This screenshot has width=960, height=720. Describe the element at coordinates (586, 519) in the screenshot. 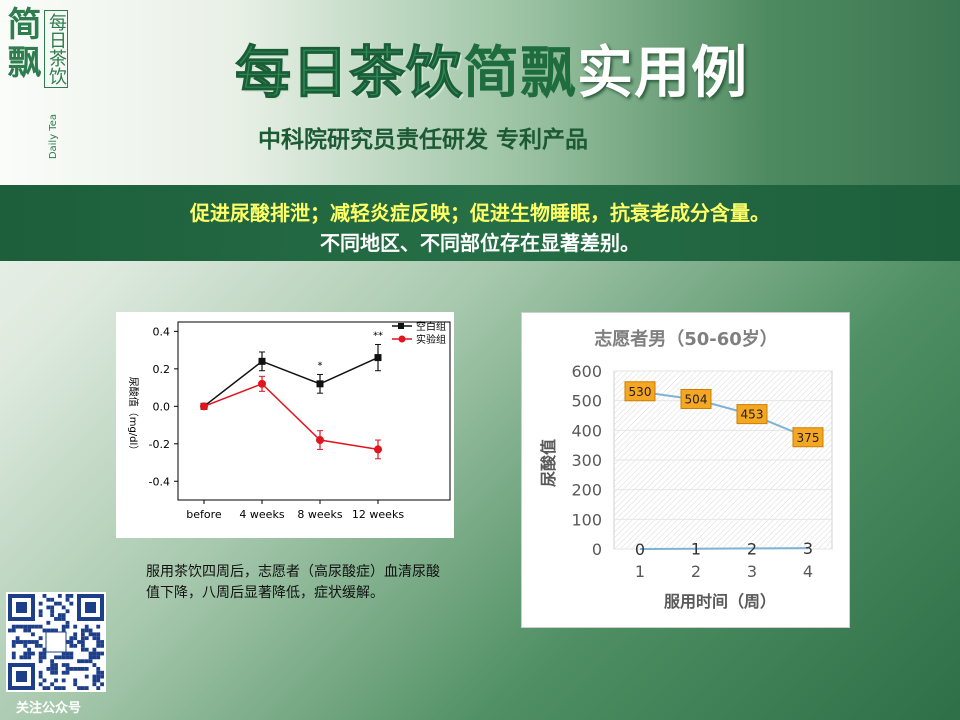

I see `y-tick-label: 100` at that location.